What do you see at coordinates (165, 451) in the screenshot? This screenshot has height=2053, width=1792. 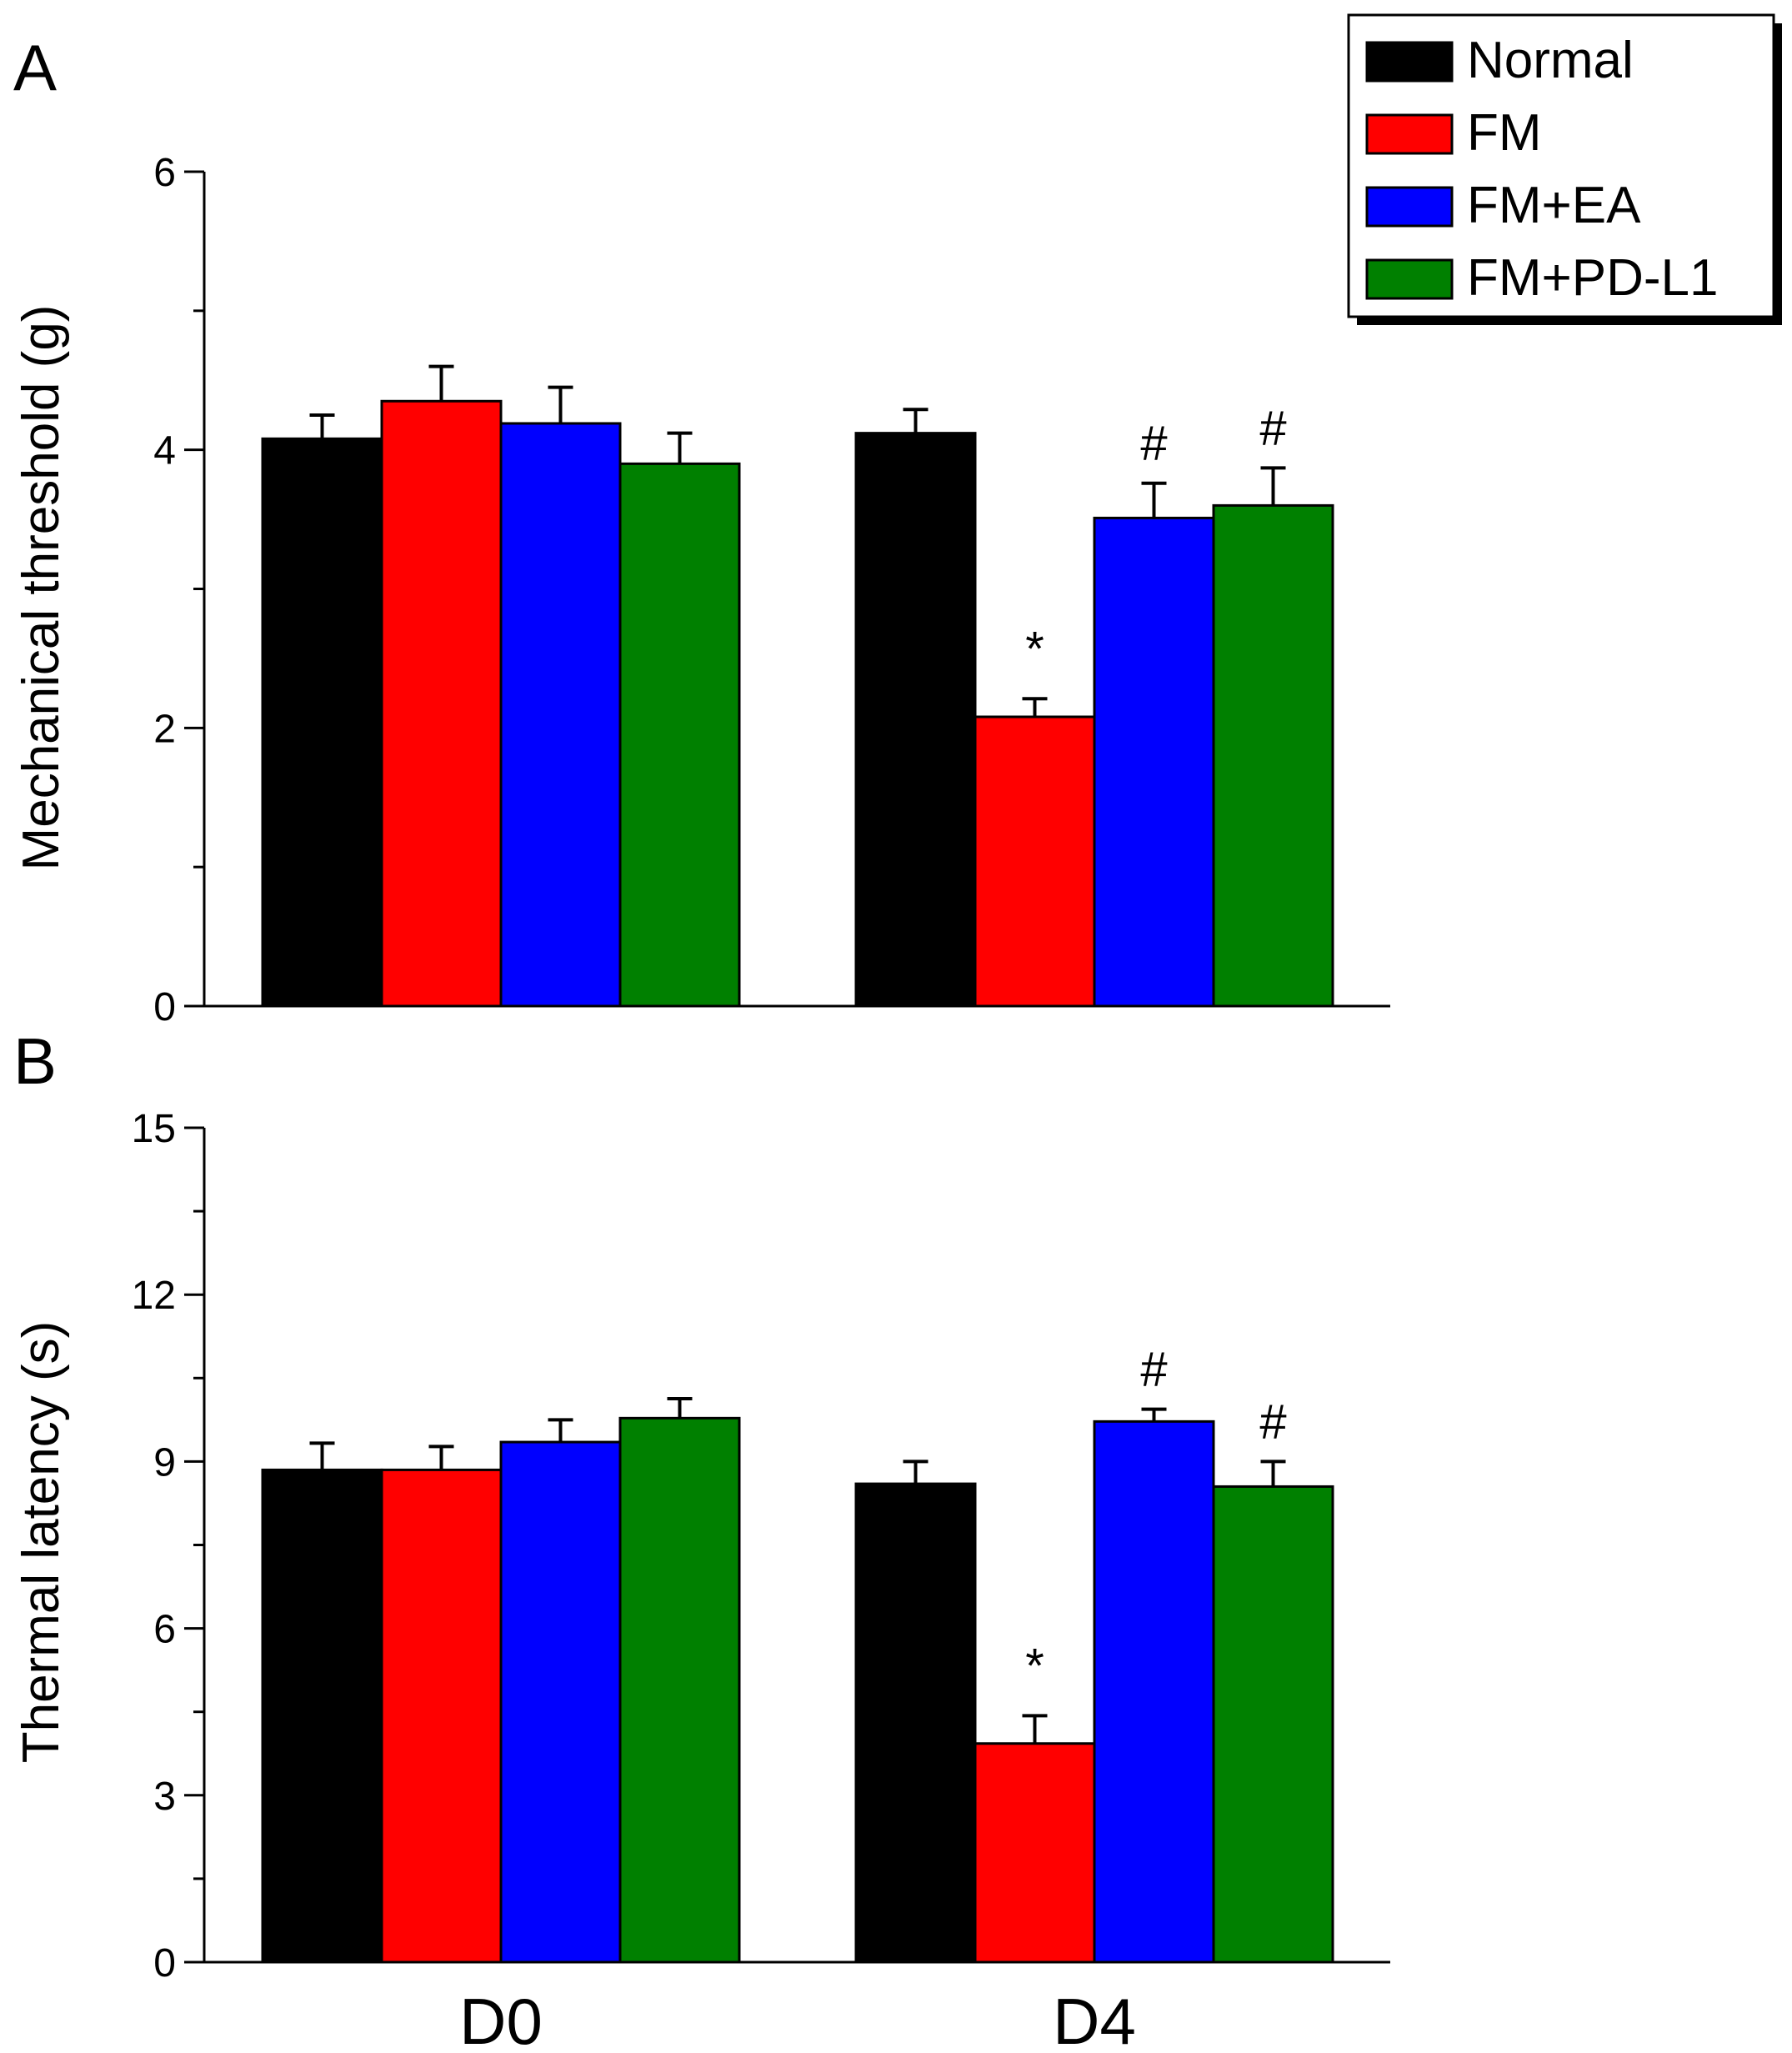 I see `y-tick-label: 4` at bounding box center [165, 451].